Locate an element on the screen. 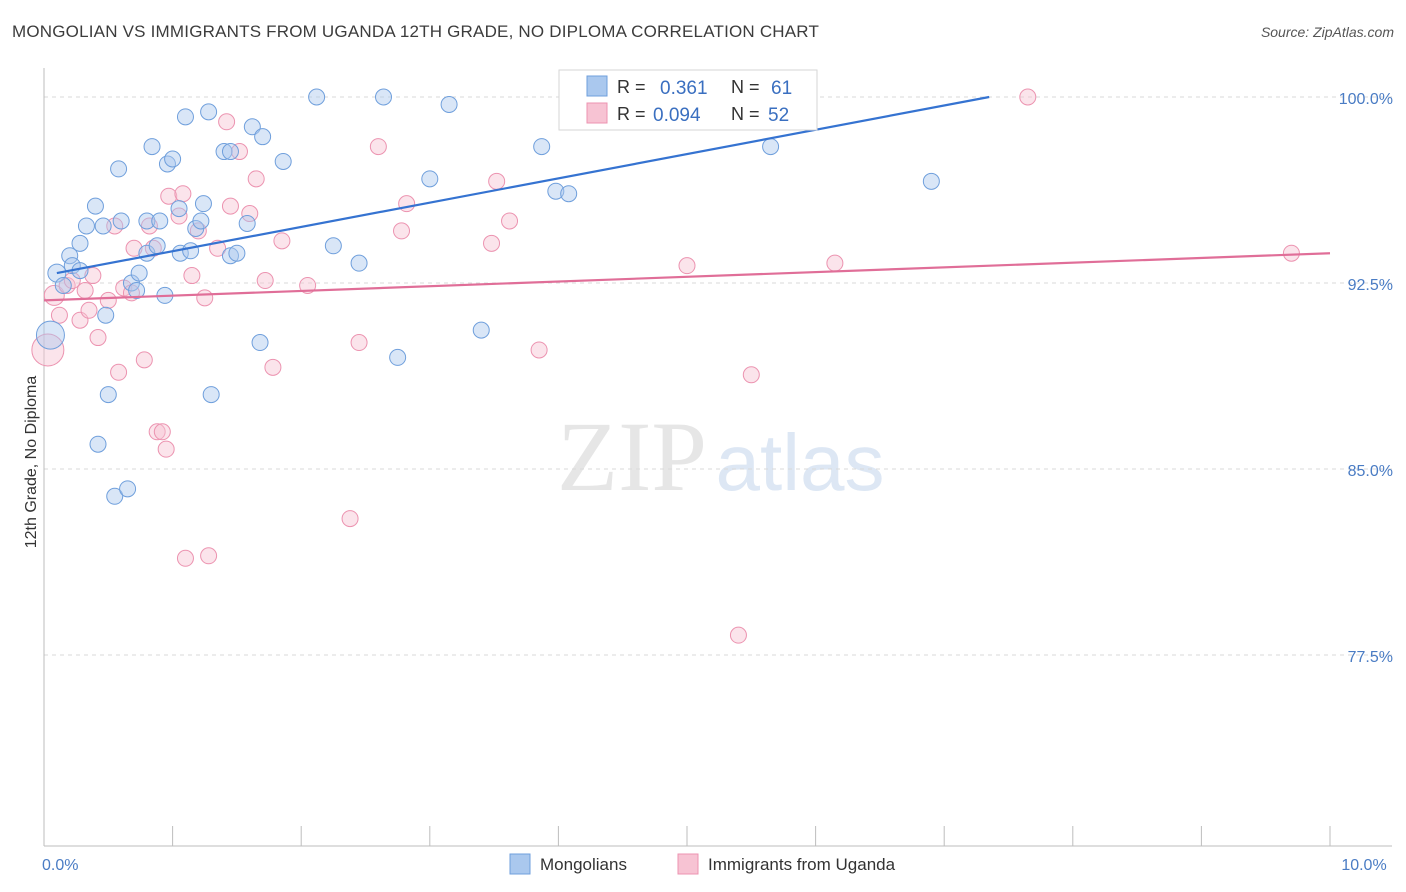 This screenshot has width=1406, height=892. mongolians-trend-line is located at coordinates (523, 185).